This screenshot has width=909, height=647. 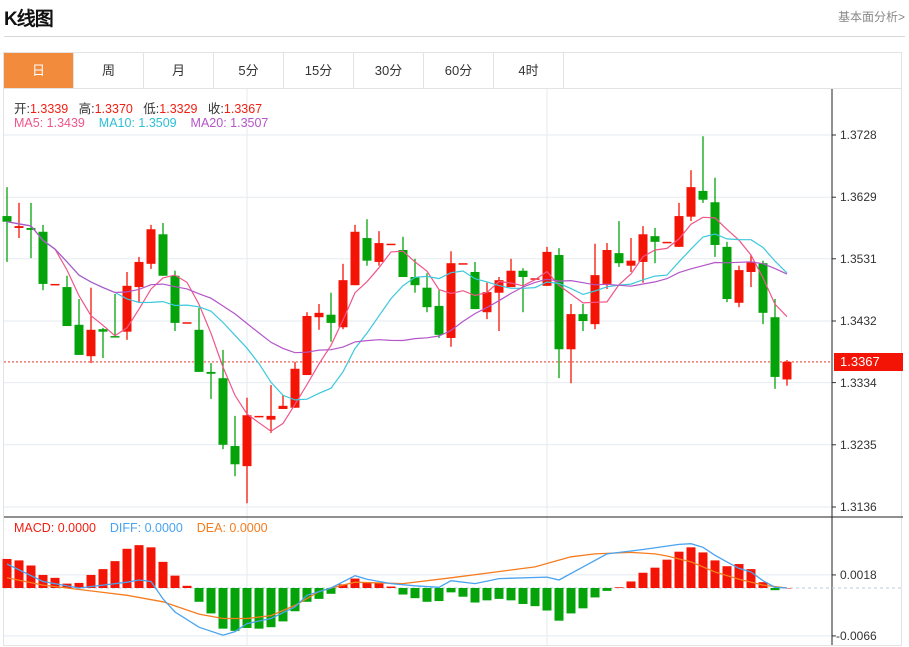 What do you see at coordinates (529, 70) in the screenshot?
I see `tab-4hour: 4时` at bounding box center [529, 70].